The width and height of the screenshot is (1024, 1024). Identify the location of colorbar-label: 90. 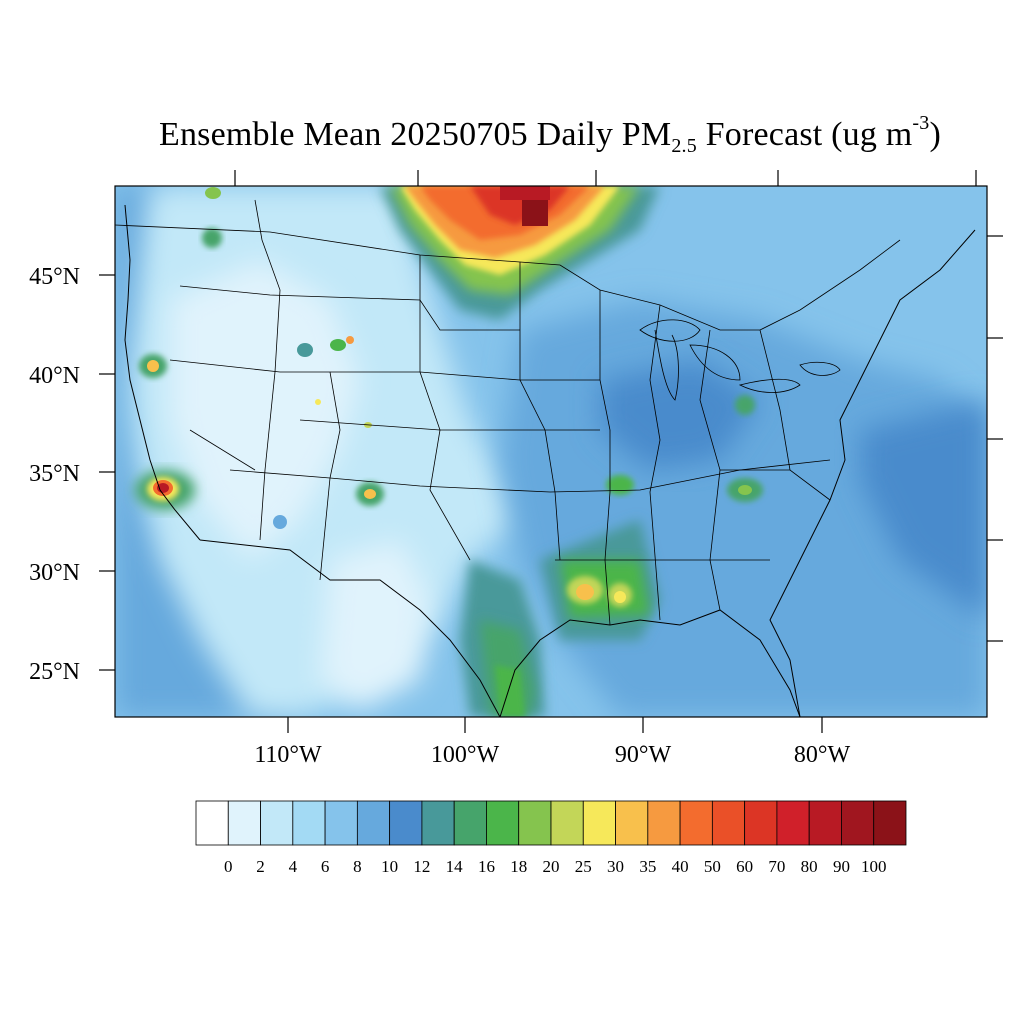
(841, 866).